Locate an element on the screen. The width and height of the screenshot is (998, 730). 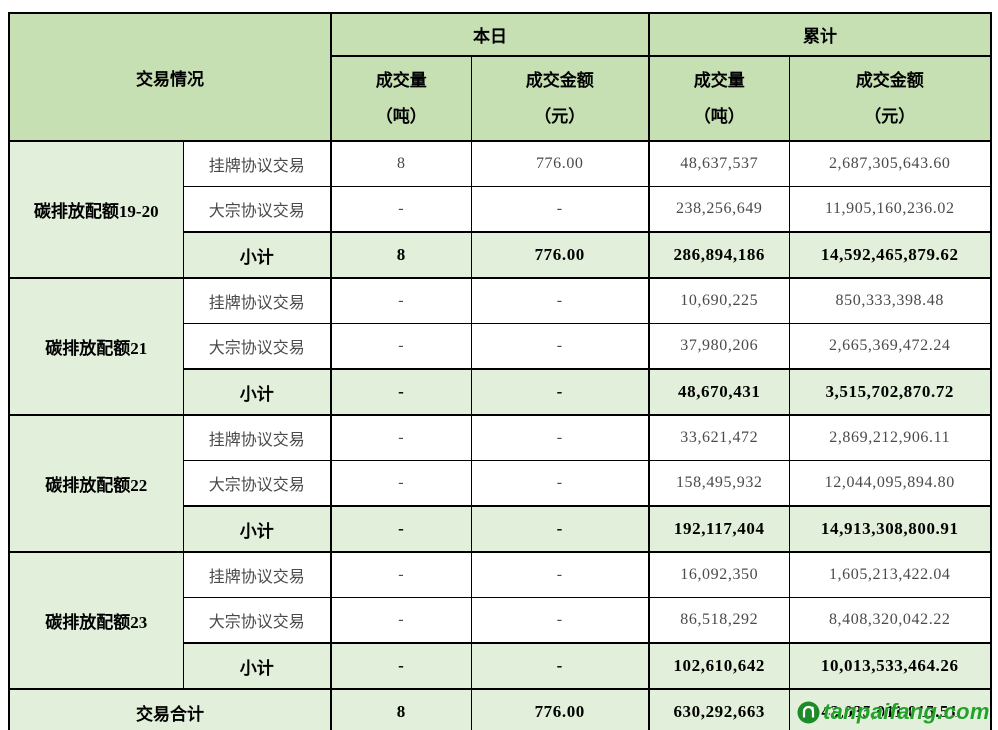
header-today-amount-label: 成交金额 is located at coordinates (559, 80).